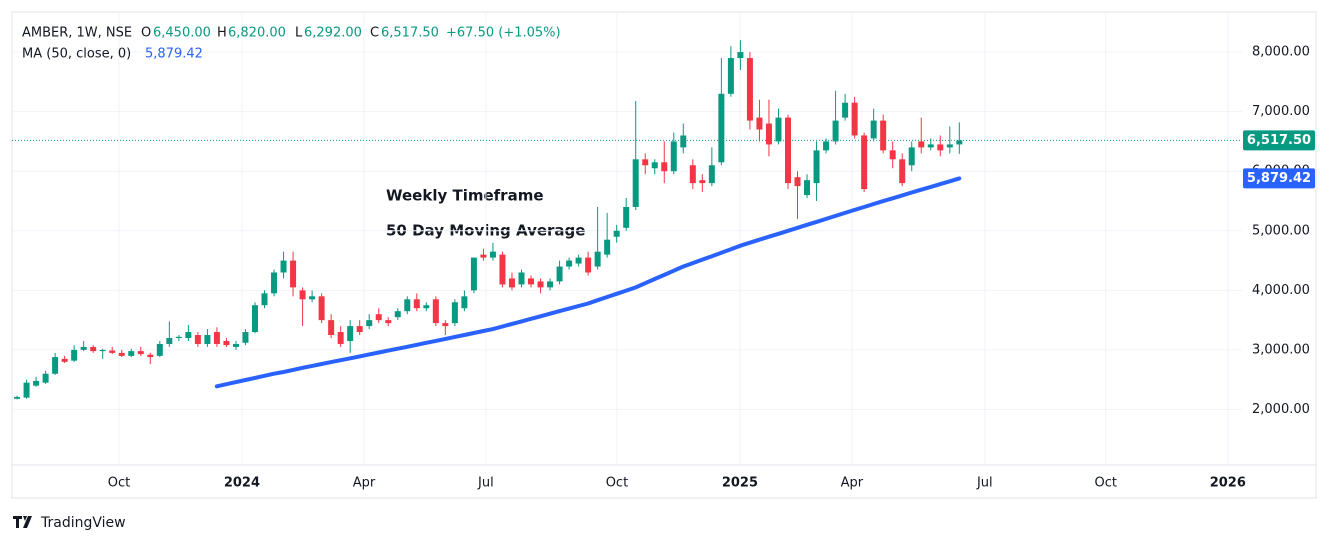  I want to click on brand: TradingView, so click(83, 523).